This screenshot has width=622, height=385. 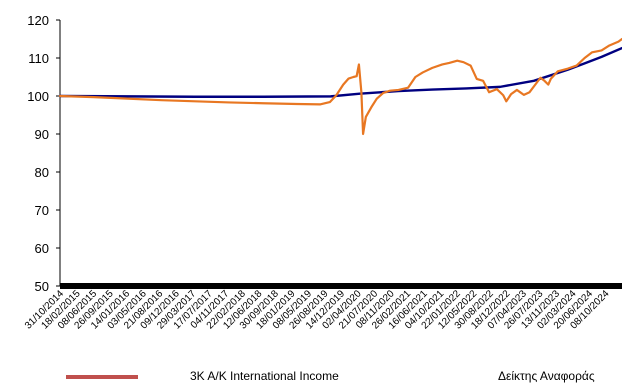 I want to click on x-axis-line, so click(x=341, y=286).